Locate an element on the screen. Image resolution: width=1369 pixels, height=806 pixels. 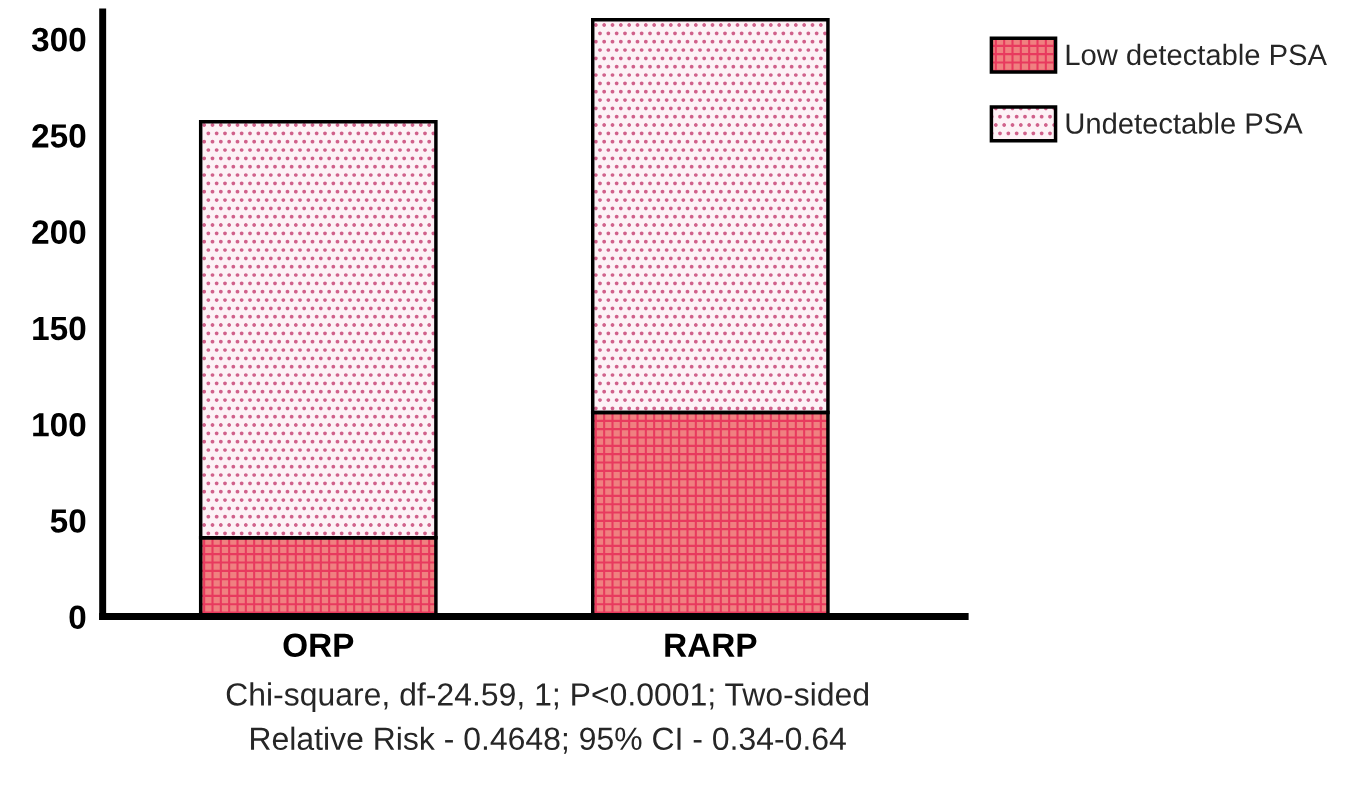
y-tick-label: 300 is located at coordinates (58, 39).